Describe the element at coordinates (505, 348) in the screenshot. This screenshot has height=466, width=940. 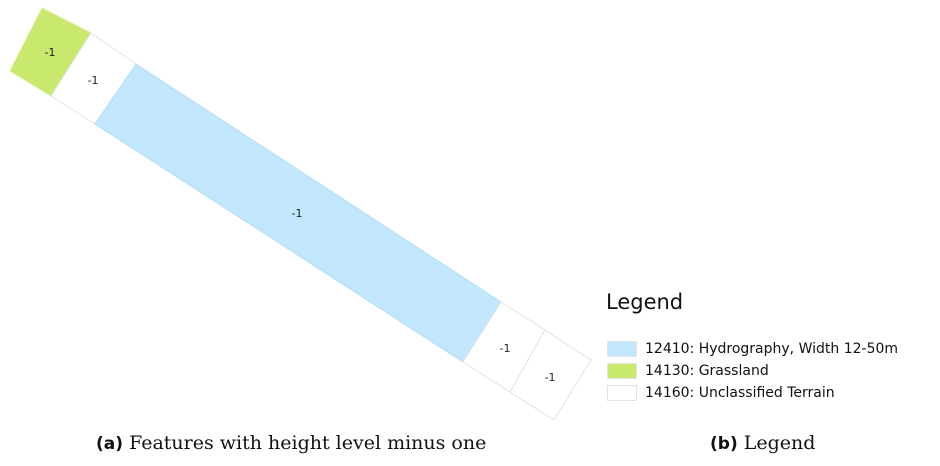
I see `unclassified-parcel-lower-1-label: -1` at that location.